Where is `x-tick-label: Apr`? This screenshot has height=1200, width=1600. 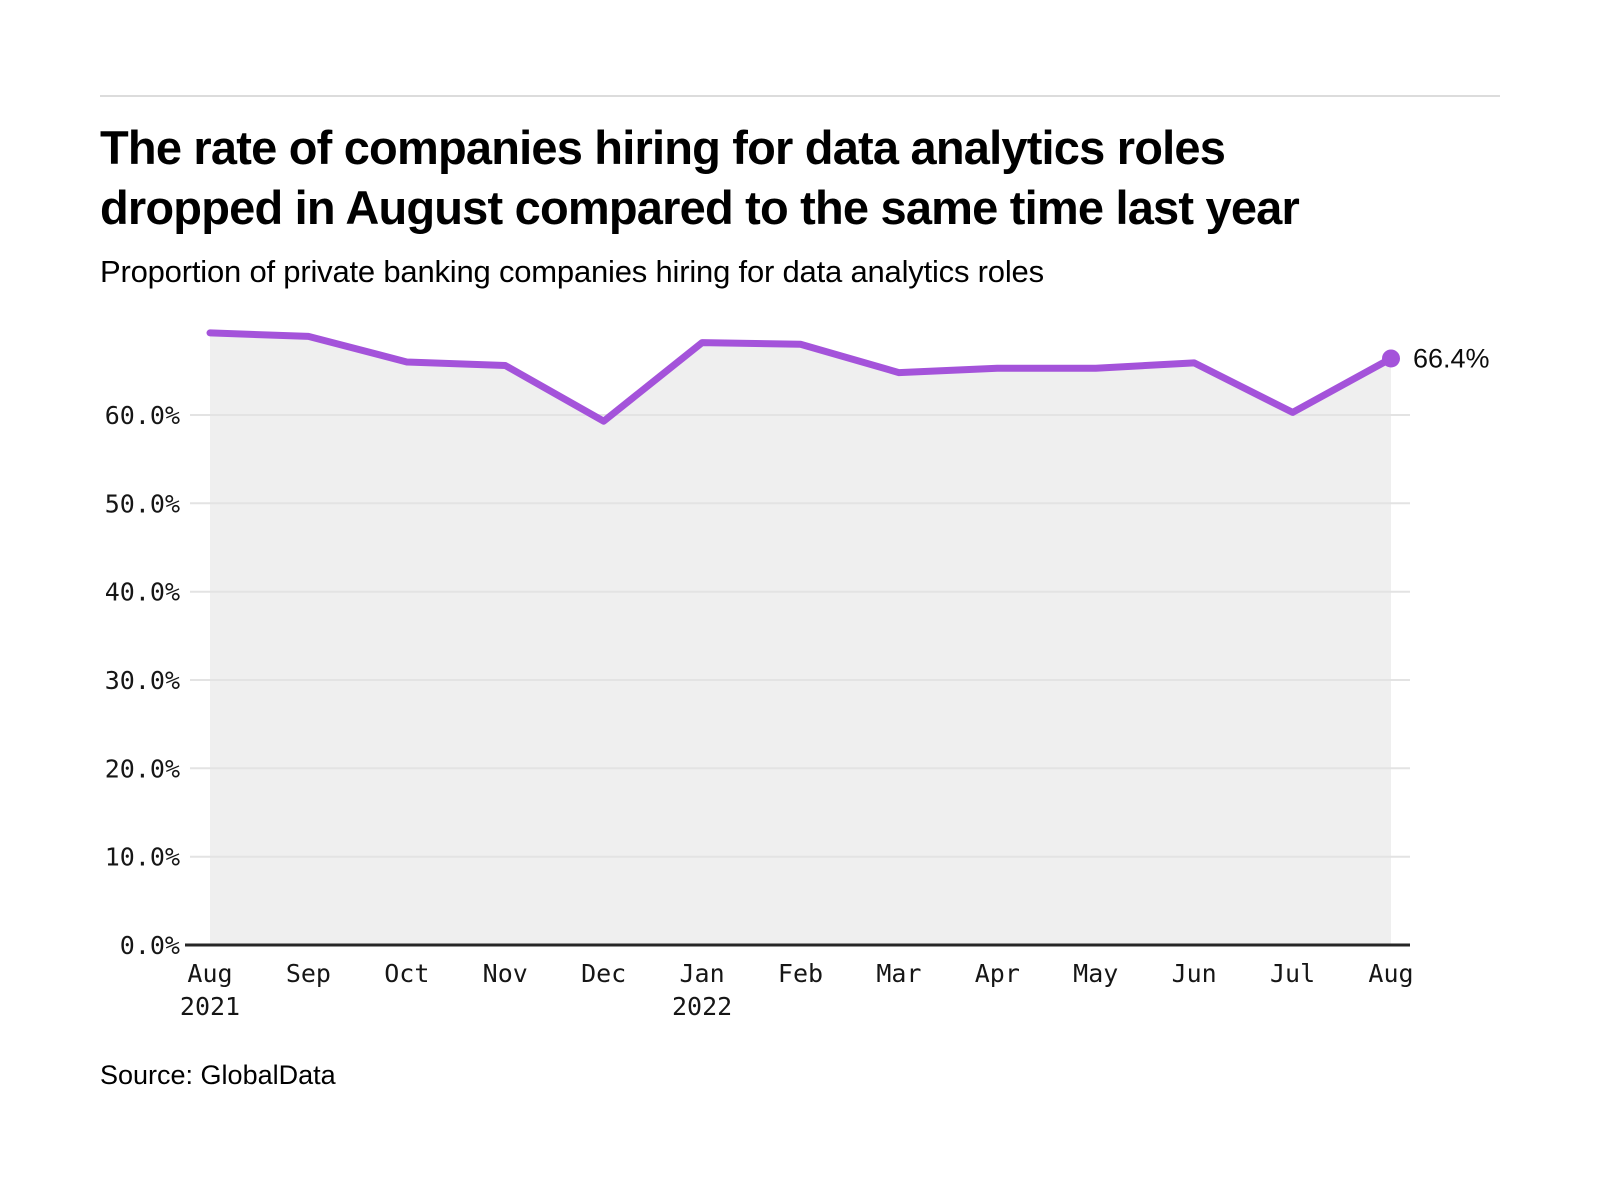 x-tick-label: Apr is located at coordinates (997, 973).